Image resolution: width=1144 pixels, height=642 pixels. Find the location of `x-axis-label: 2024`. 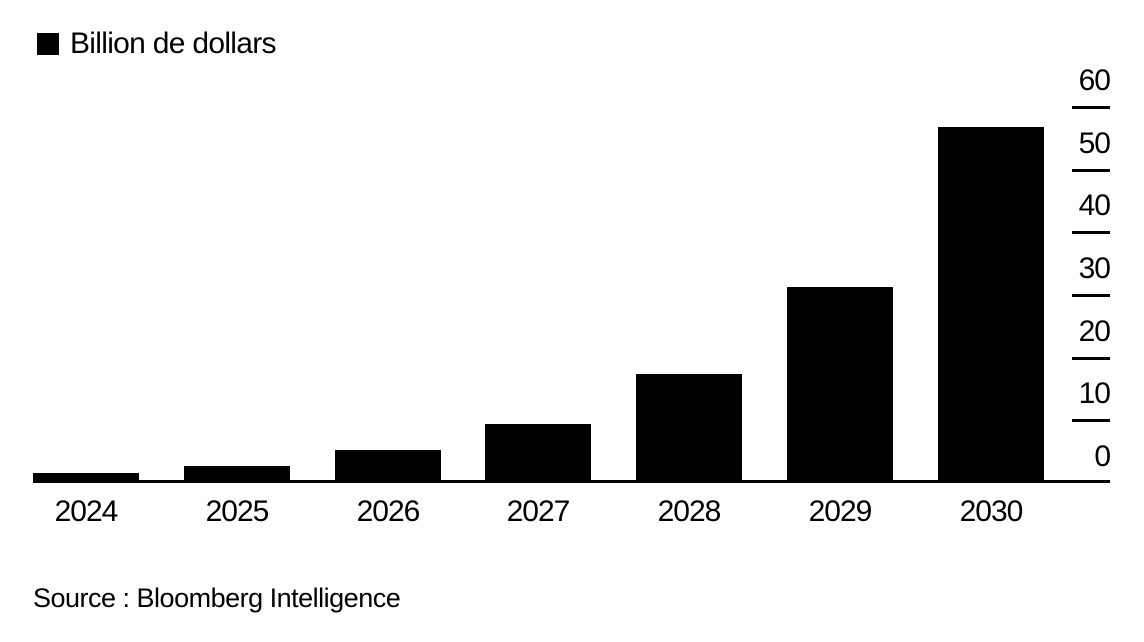

x-axis-label: 2024 is located at coordinates (86, 511).